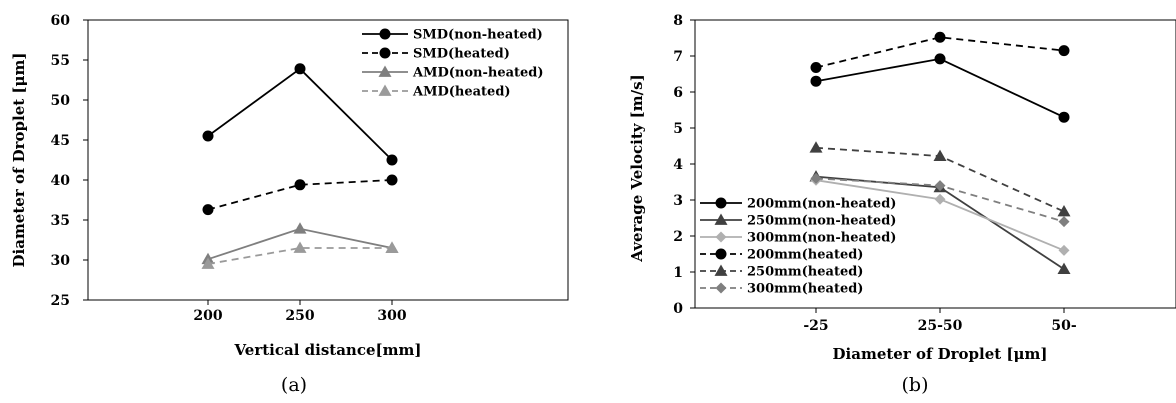  What do you see at coordinates (678, 237) in the screenshot?
I see `y-tick-label: 2` at bounding box center [678, 237].